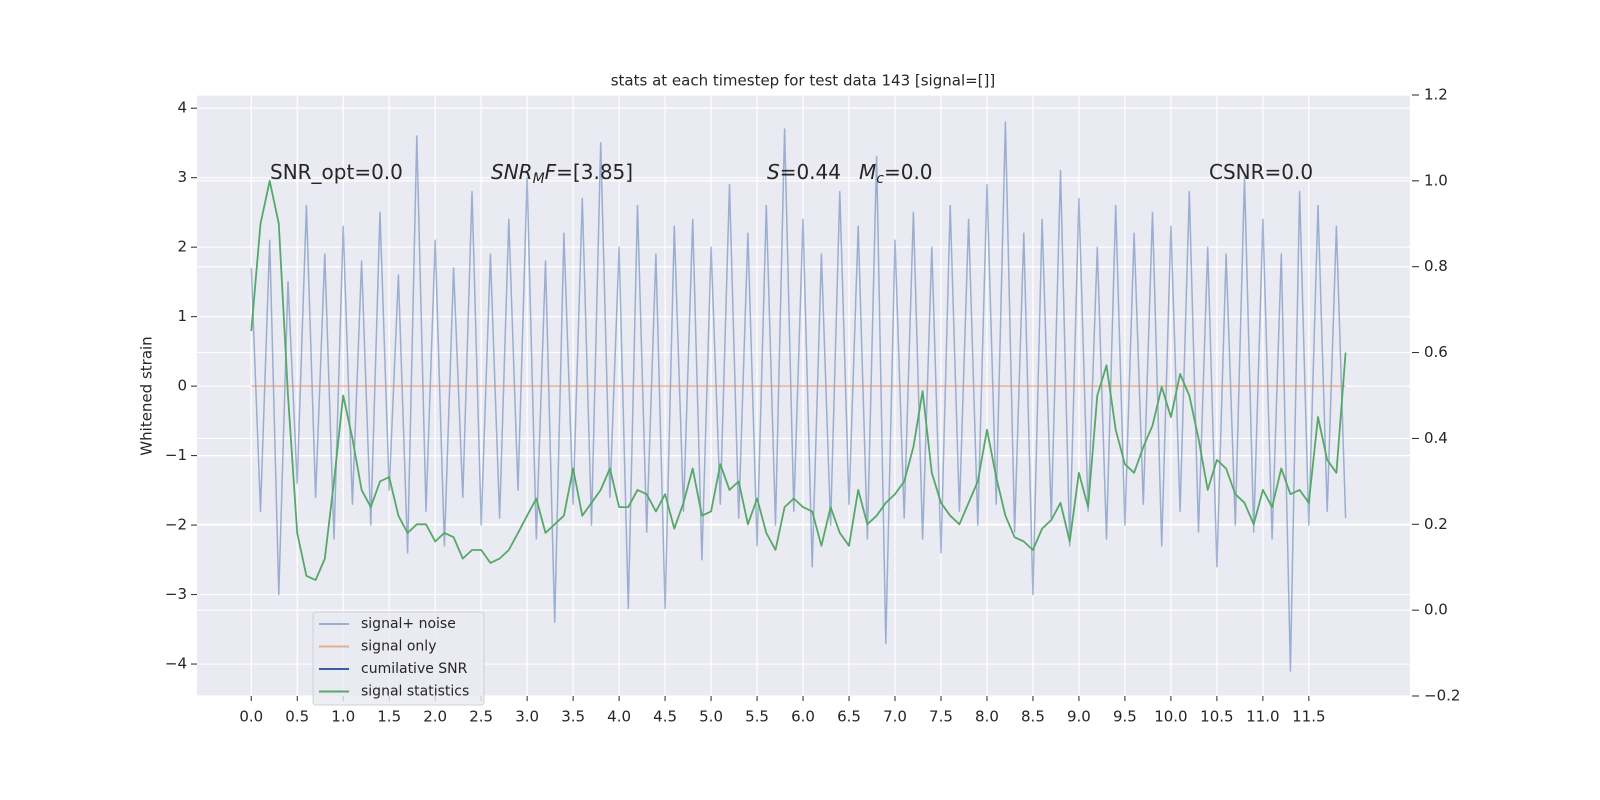 This screenshot has width=1600, height=800. Describe the element at coordinates (398, 647) in the screenshot. I see `legend-label: signal only` at that location.